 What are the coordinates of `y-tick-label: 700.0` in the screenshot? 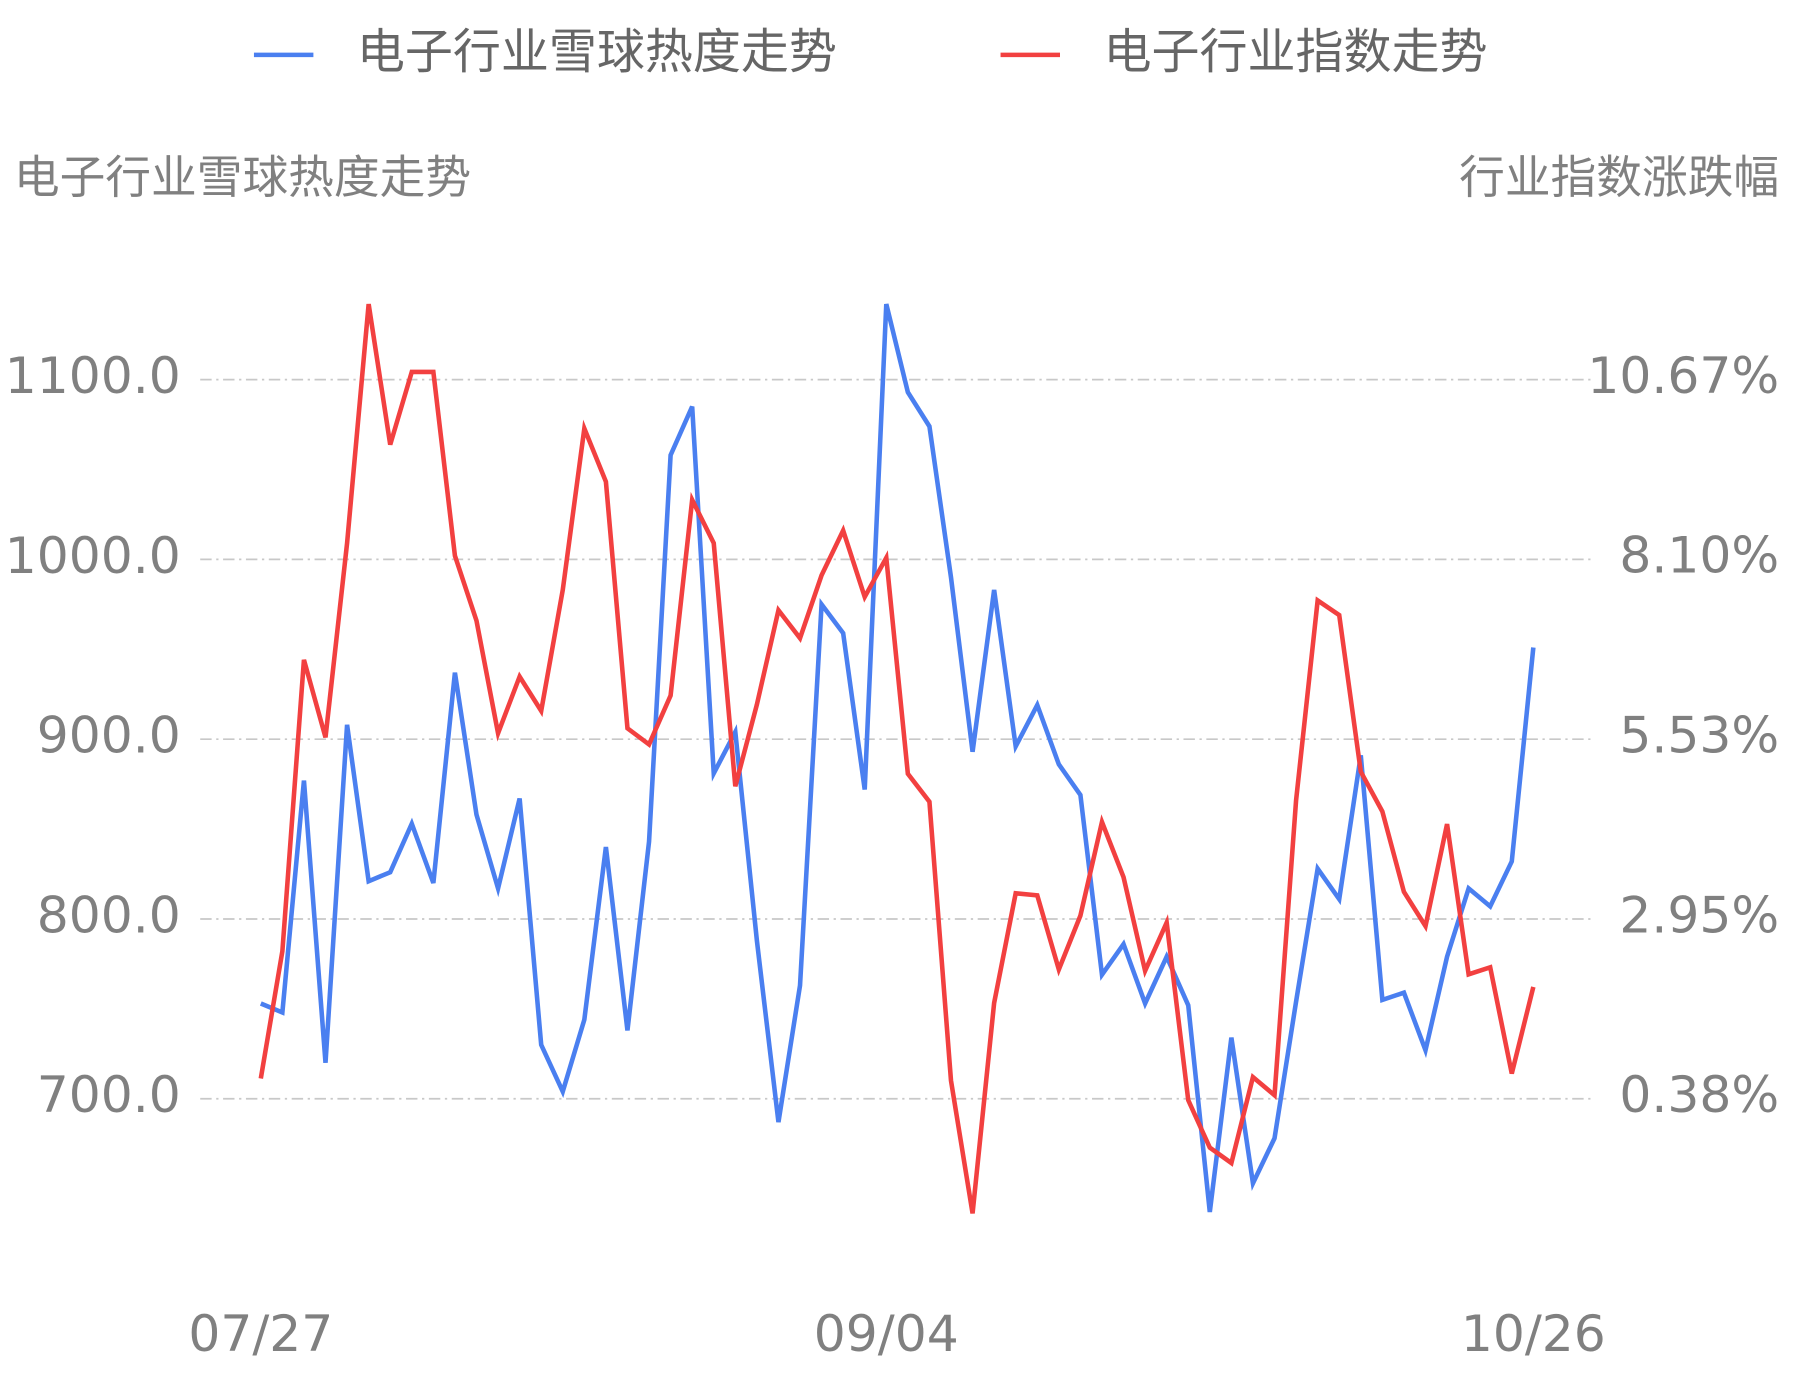 It's located at (109, 1094).